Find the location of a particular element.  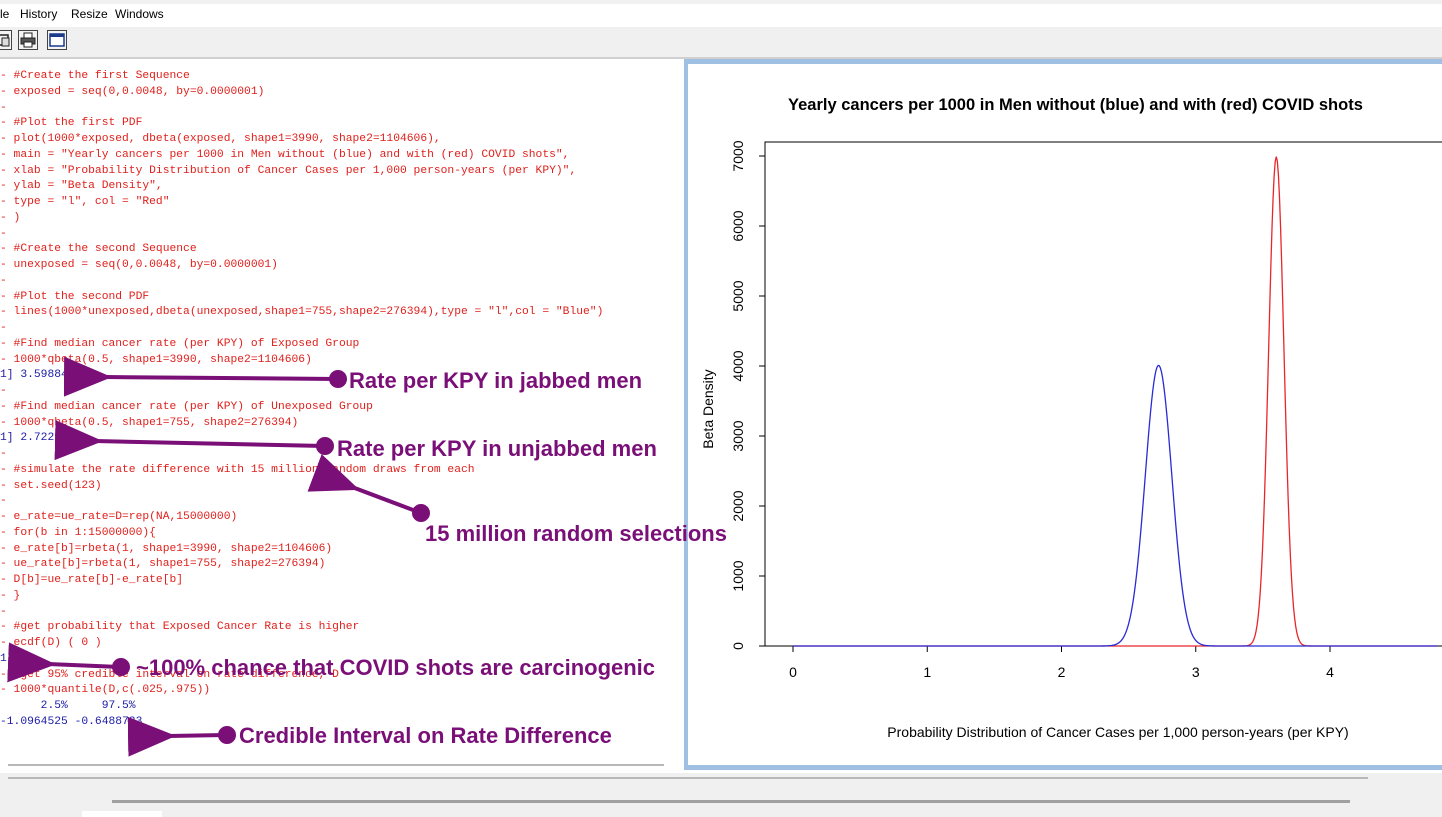

copy-icon is located at coordinates (6, 40).